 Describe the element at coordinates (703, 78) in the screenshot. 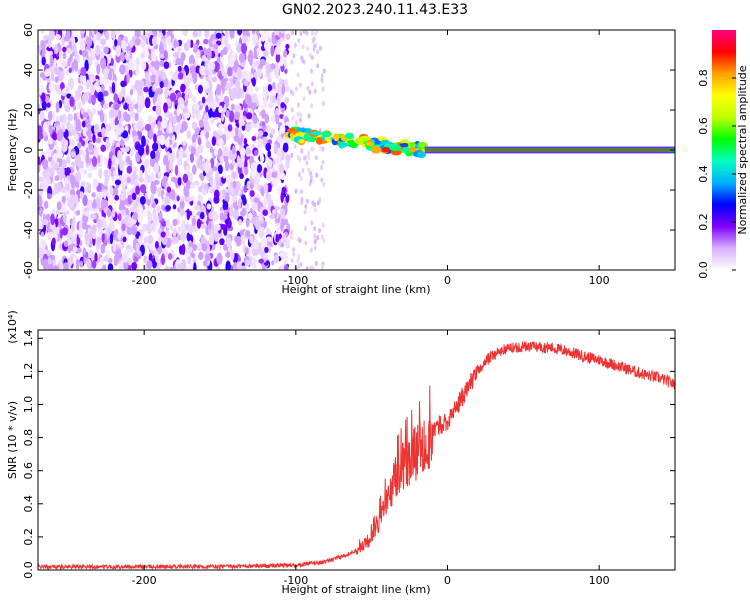

I see `colorbar-tick-label: 0.8` at that location.